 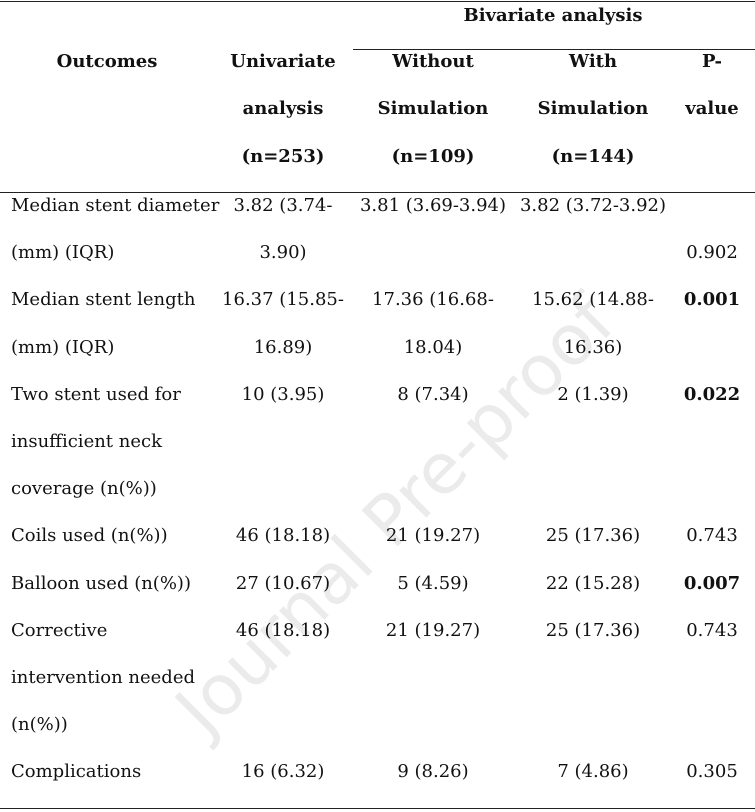 What do you see at coordinates (59, 630) in the screenshot?
I see `outcome-cell: Corrective` at bounding box center [59, 630].